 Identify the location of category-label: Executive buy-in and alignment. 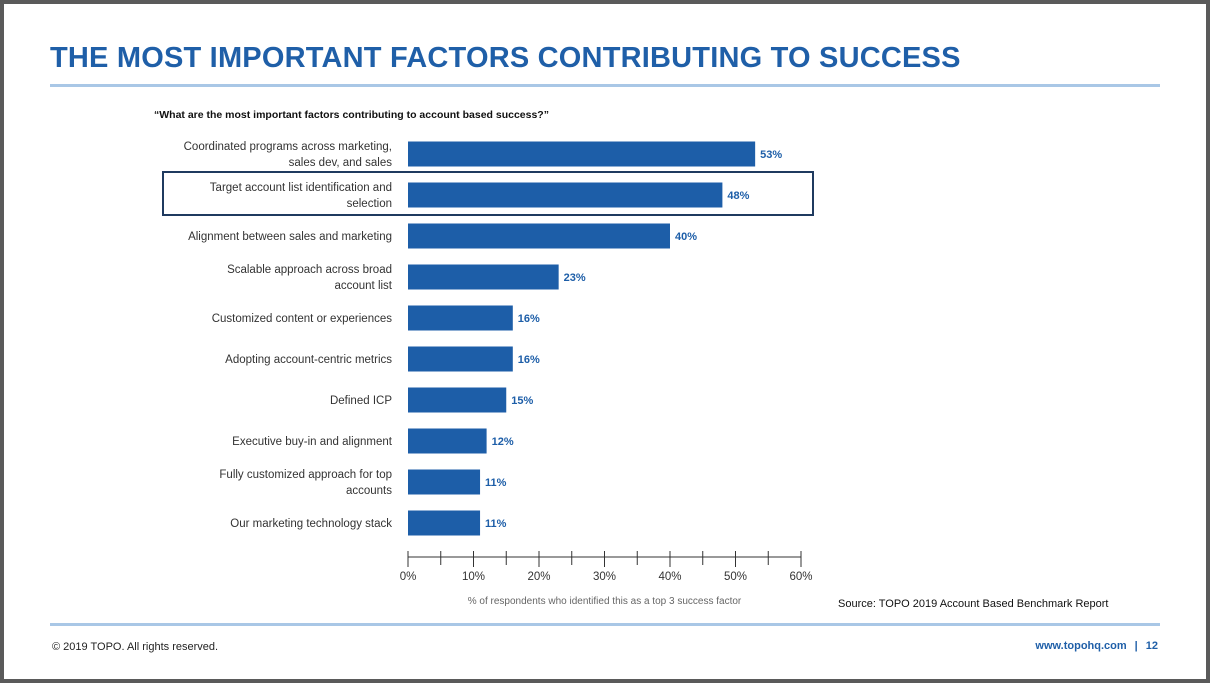
(312, 442).